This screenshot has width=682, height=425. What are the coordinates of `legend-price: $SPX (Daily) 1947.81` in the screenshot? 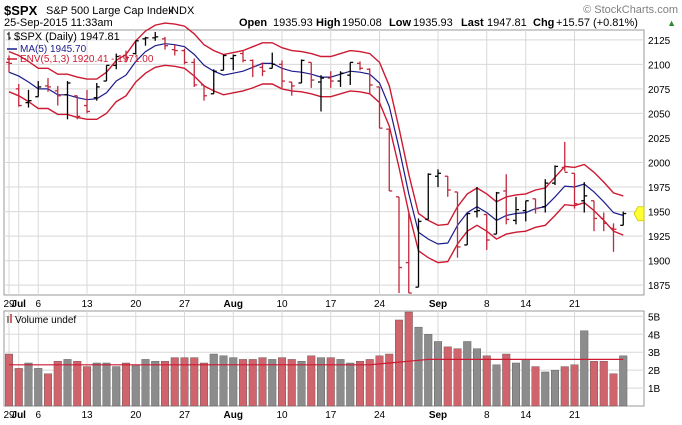 It's located at (67, 37).